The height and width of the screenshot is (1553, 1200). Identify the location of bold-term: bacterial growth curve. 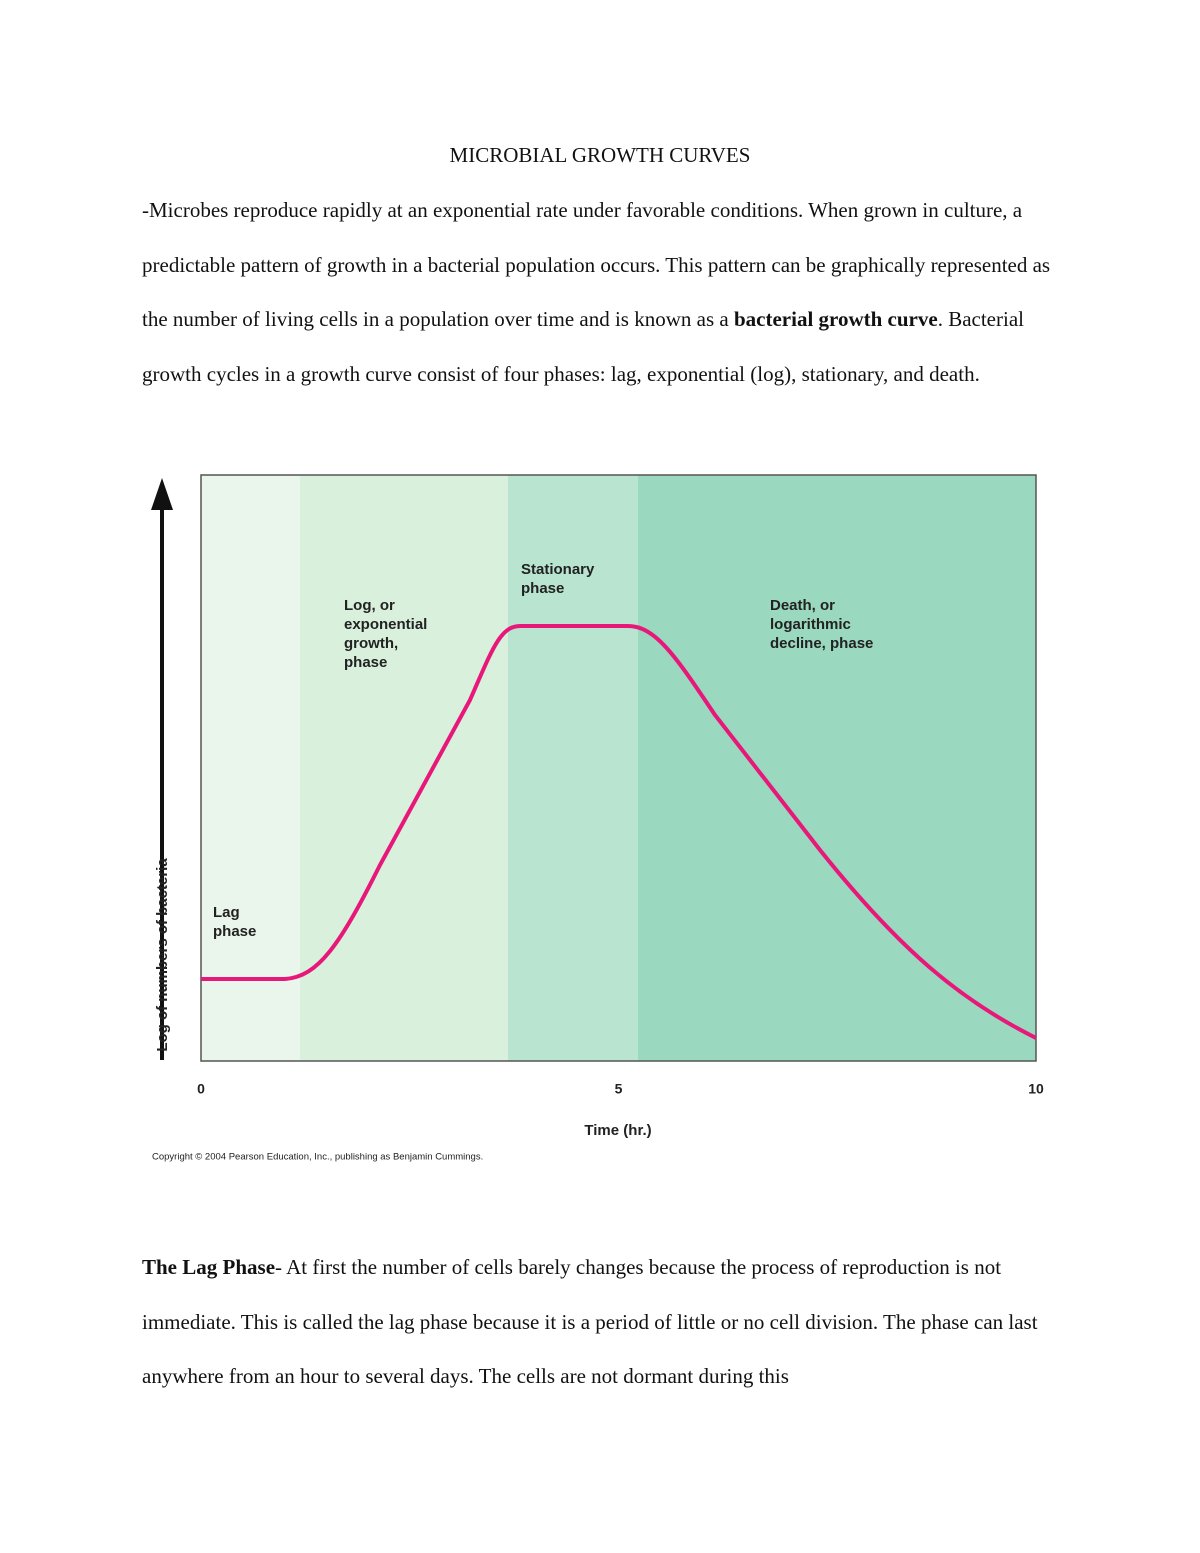
(835, 319).